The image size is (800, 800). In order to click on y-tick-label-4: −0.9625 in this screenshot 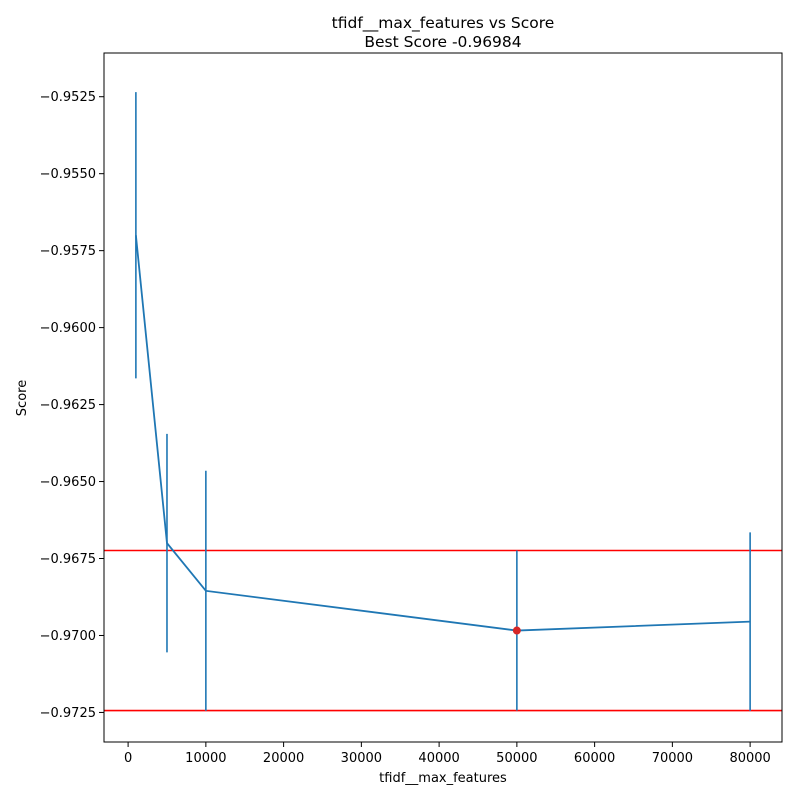, I will do `click(68, 405)`.